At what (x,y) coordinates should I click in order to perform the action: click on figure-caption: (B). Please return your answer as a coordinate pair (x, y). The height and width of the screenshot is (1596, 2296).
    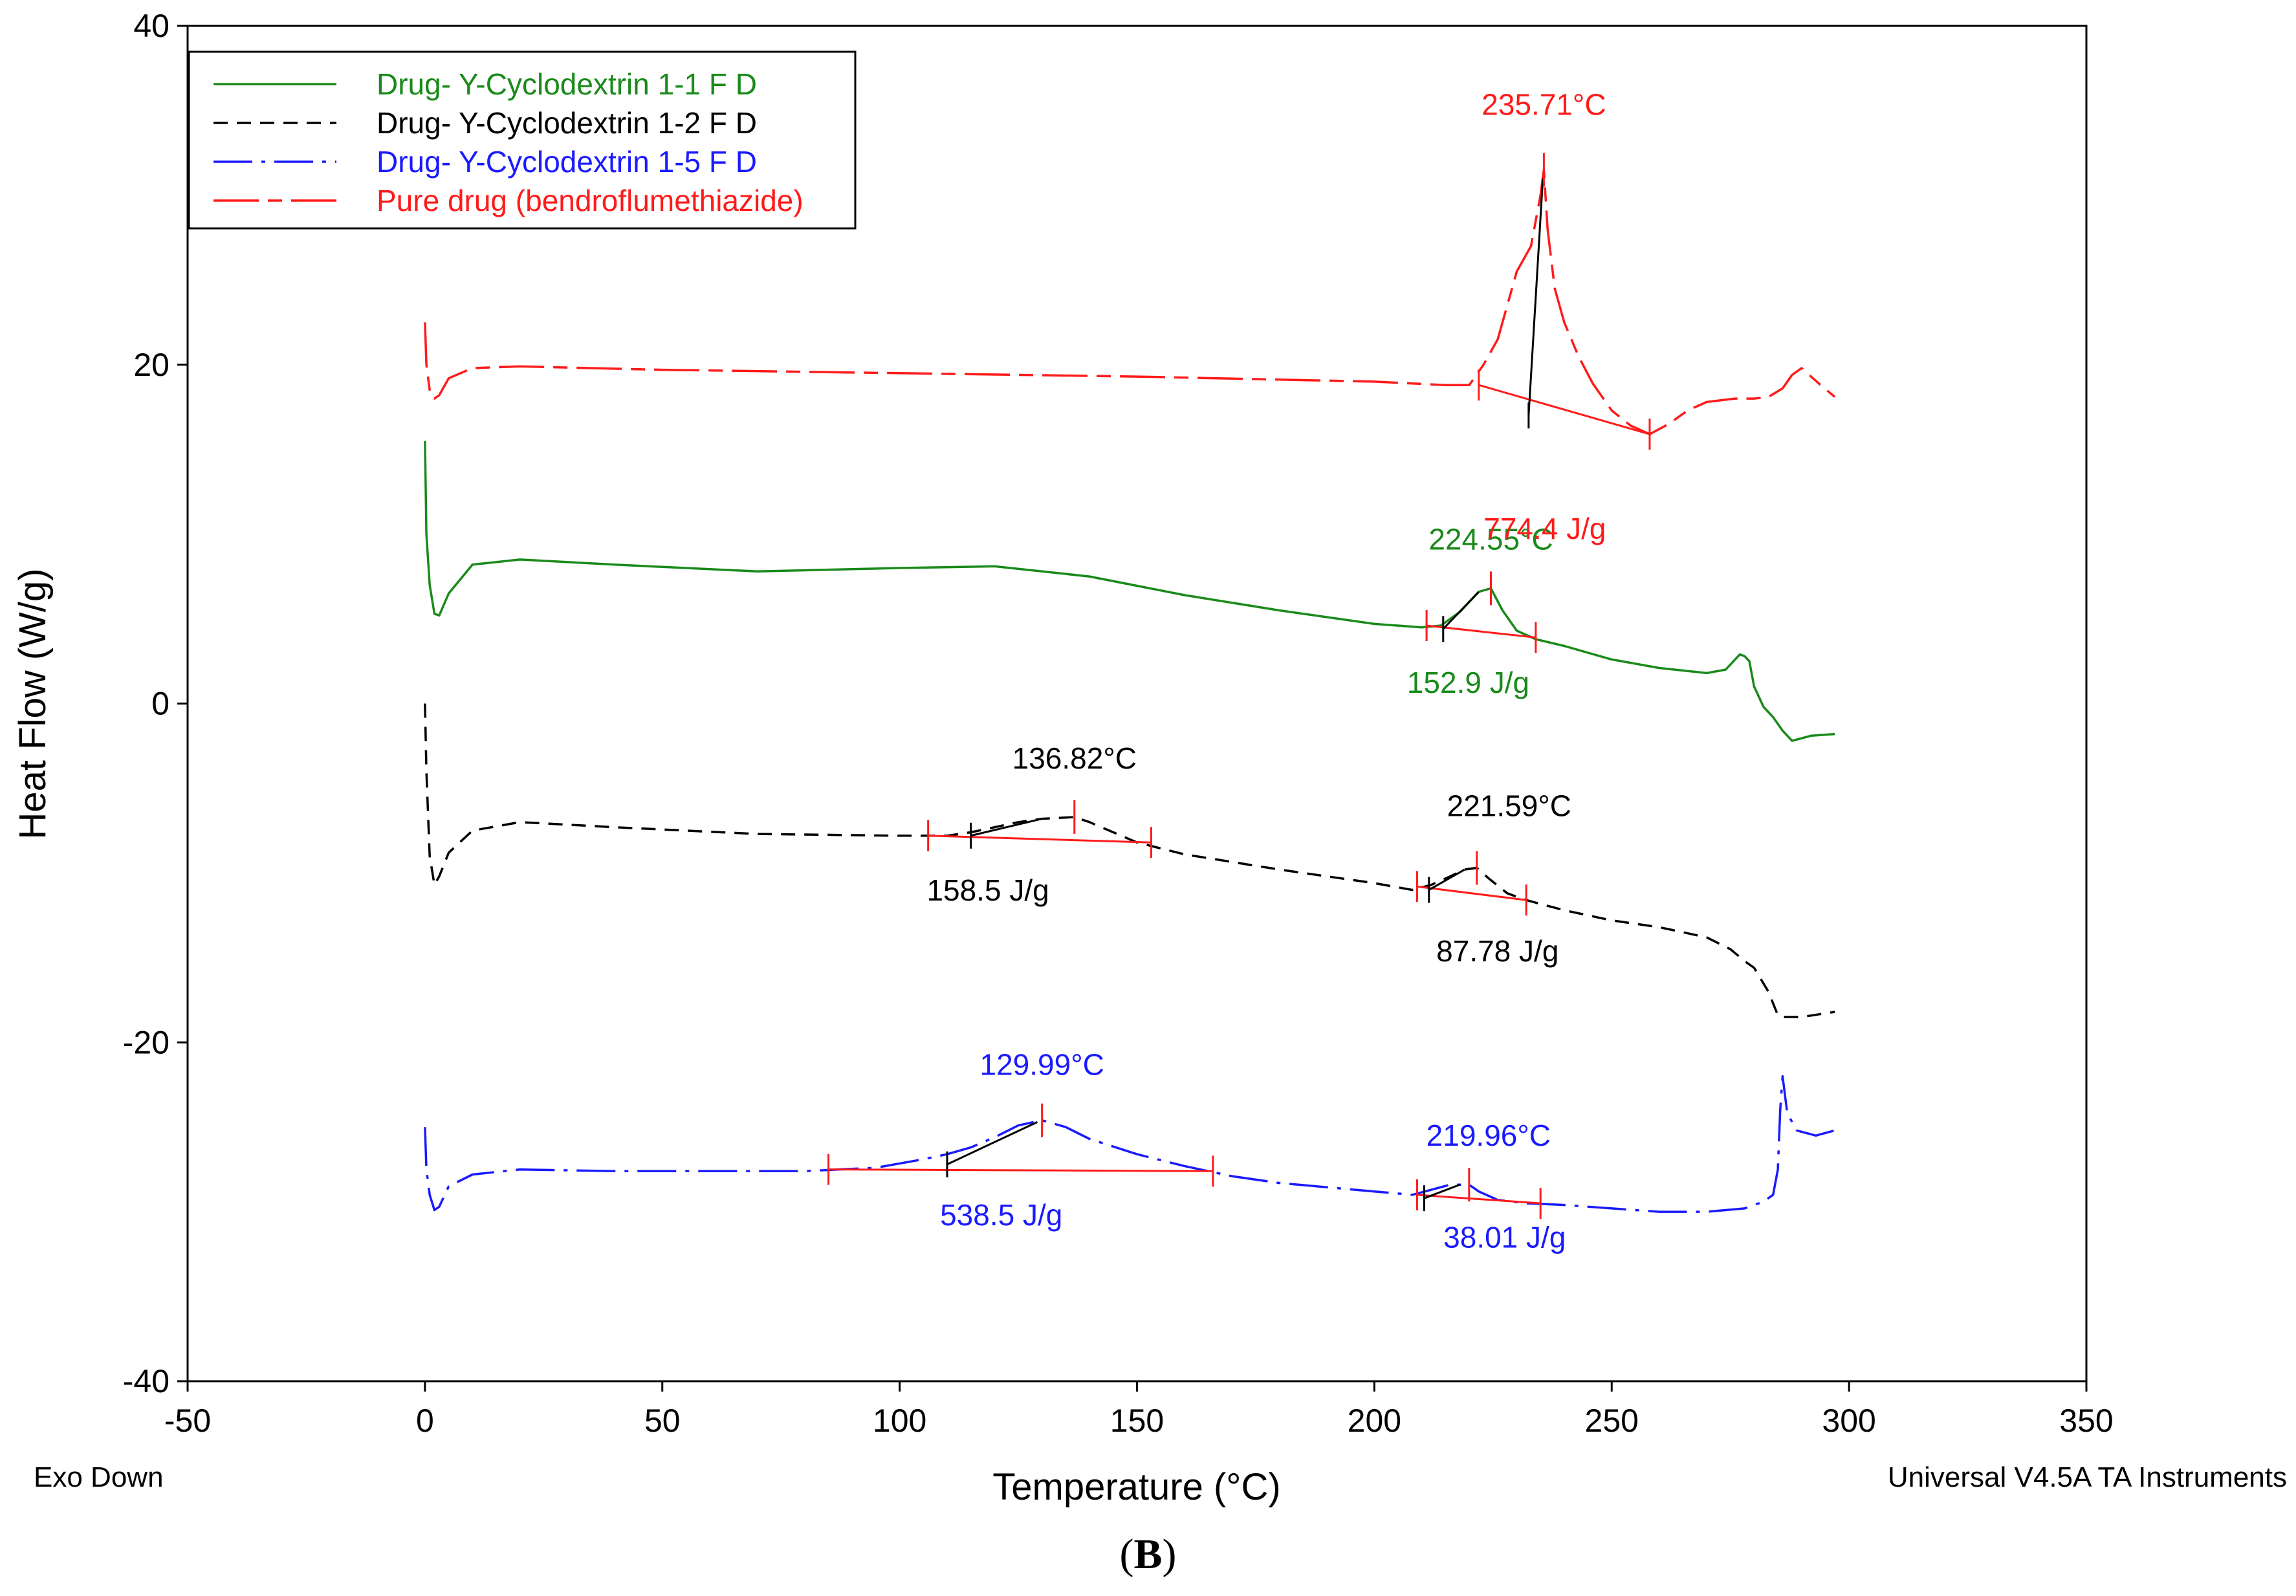
    Looking at the image, I should click on (1148, 1555).